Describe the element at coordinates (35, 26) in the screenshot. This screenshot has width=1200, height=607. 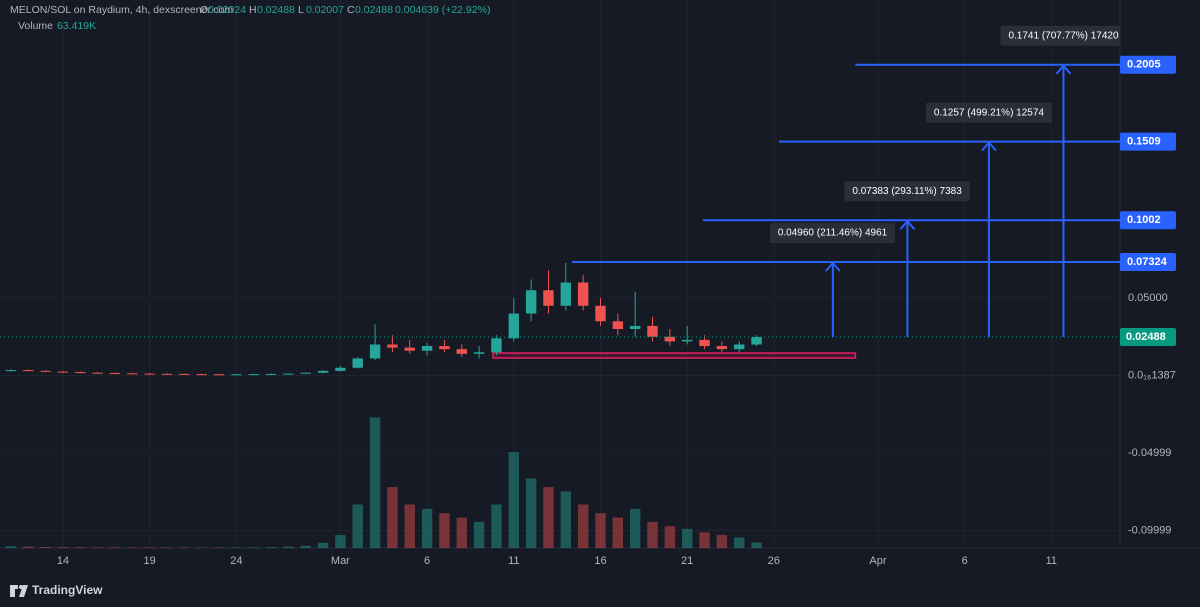
I see `volume-label: Volume` at that location.